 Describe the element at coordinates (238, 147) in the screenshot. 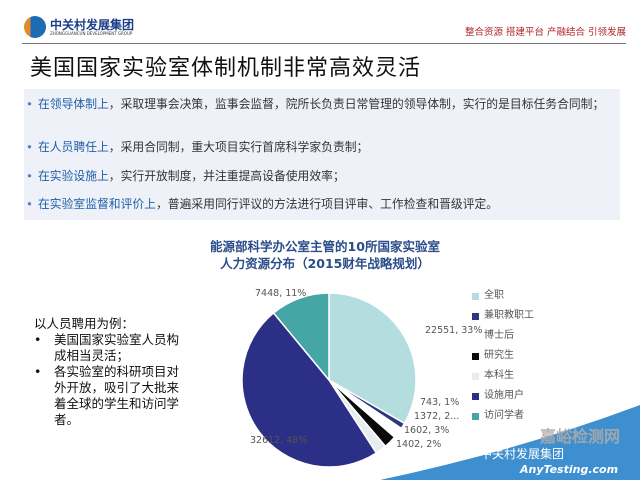

I see `bullet-text: ，采用合同制，重大项目实行首席科学家负责制；` at that location.